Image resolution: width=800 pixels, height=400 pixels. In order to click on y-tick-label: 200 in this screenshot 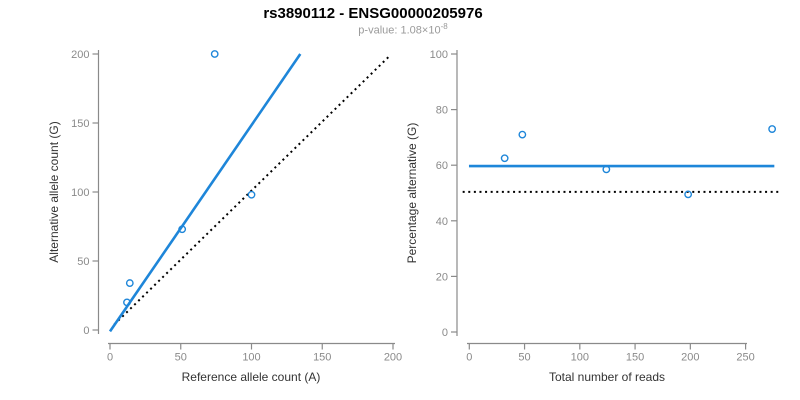, I will do `click(80, 55)`.